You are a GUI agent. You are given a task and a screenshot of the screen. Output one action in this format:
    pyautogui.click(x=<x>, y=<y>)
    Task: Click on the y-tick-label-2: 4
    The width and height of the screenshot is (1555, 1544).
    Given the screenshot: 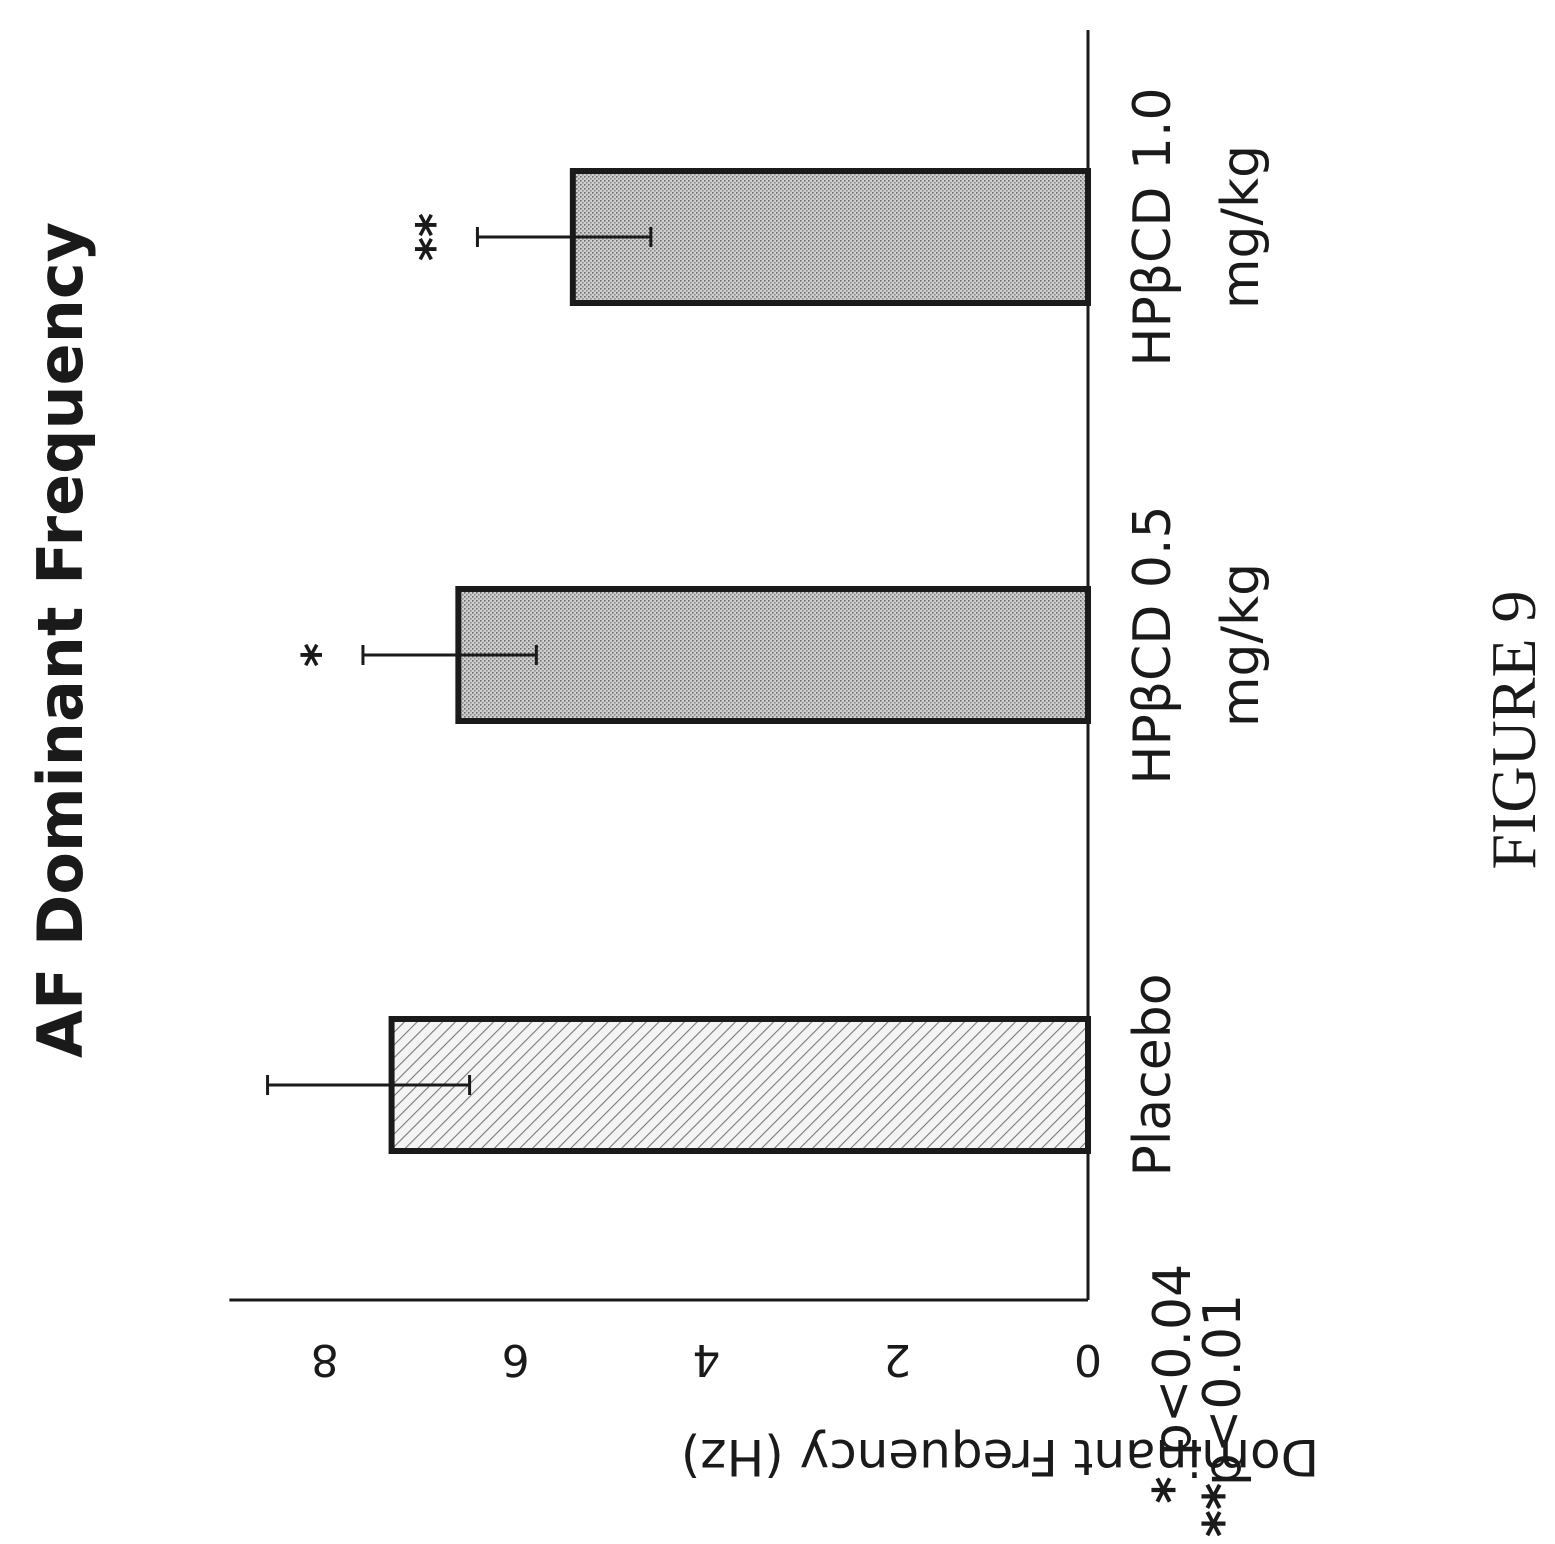 What is the action you would take?
    pyautogui.click(x=706, y=1359)
    